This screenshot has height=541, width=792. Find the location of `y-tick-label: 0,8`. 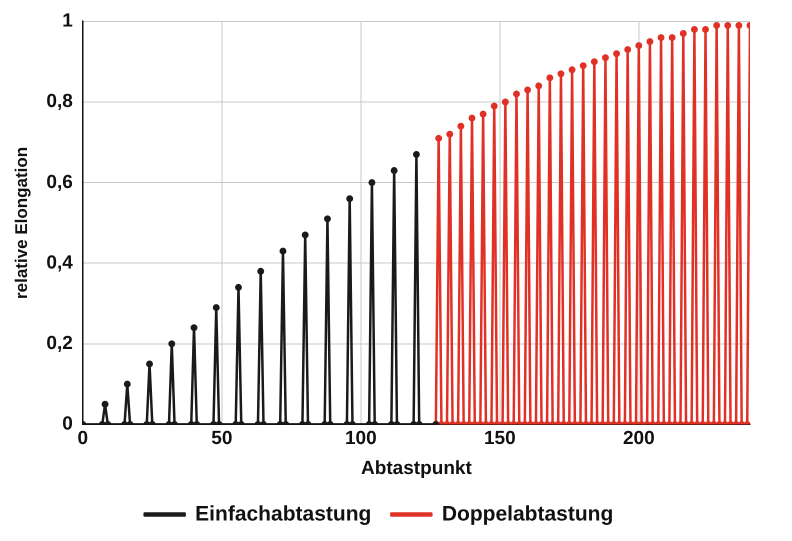

y-tick-label: 0,8 is located at coordinates (59, 101).